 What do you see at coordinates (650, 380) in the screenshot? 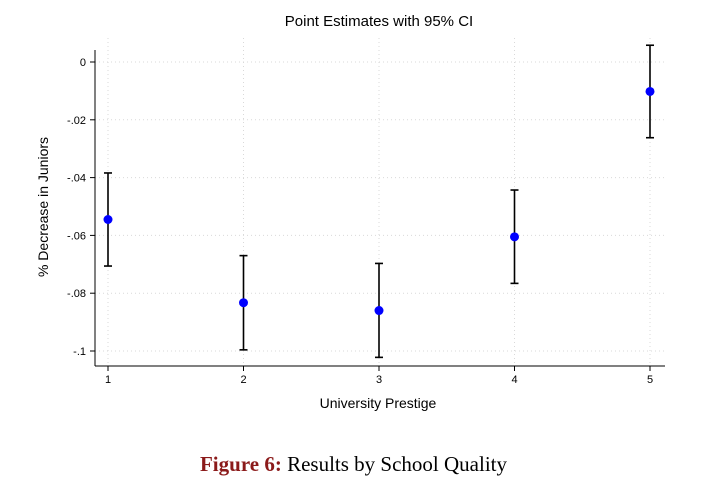
I see `x-tick-label: 5` at bounding box center [650, 380].